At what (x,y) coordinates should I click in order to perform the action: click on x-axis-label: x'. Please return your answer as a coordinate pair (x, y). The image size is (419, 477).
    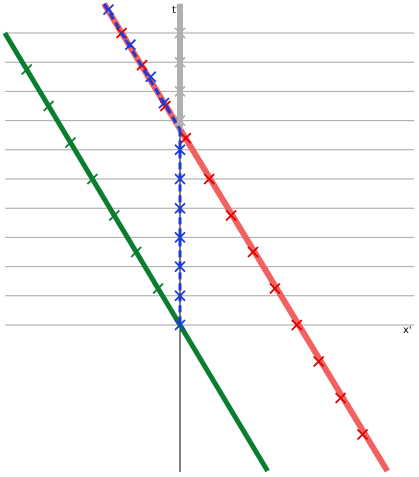
    Looking at the image, I should click on (407, 330).